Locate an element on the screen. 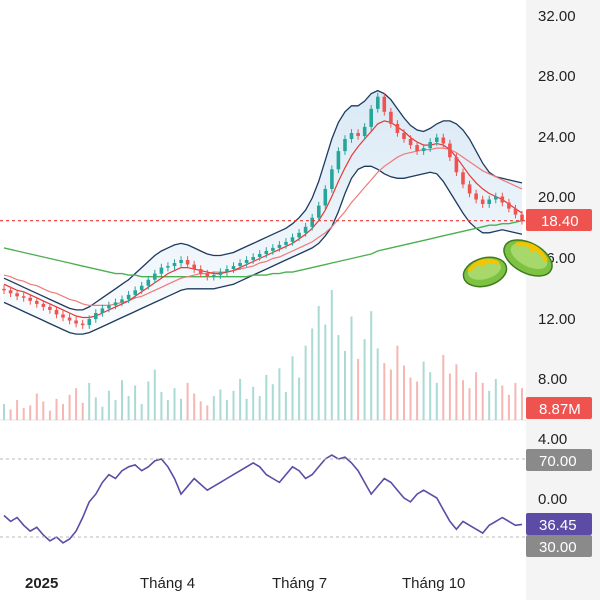  rsi-tick: 0.00 is located at coordinates (552, 499).